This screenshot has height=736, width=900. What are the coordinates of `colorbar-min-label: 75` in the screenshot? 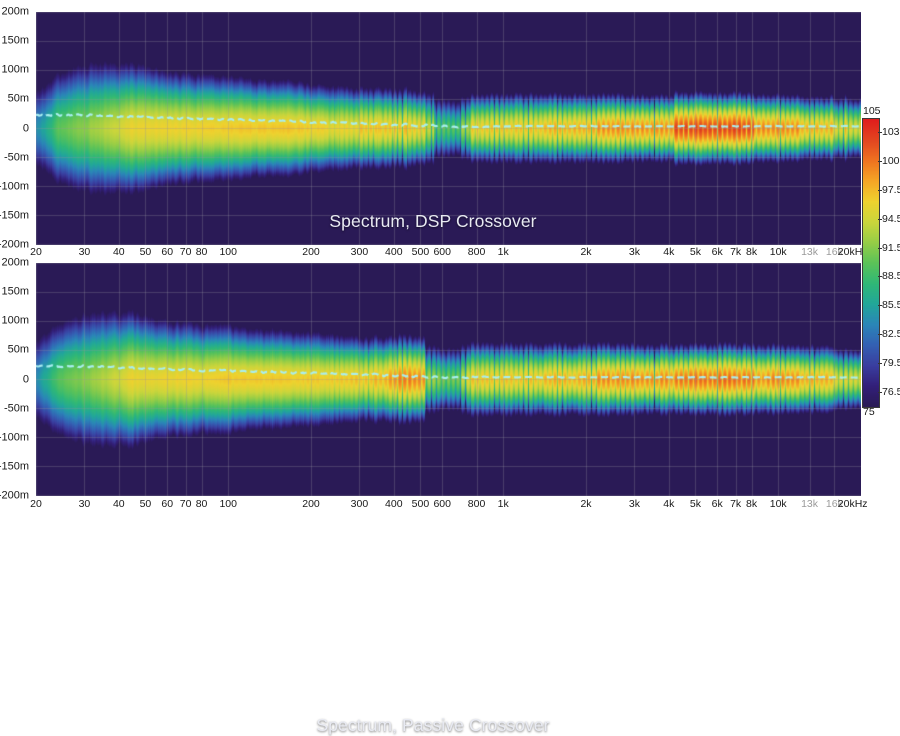 It's located at (869, 412).